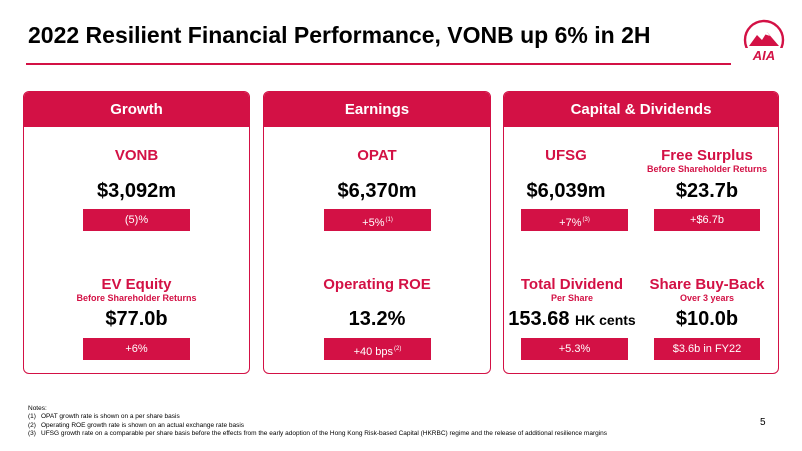 The image size is (802, 451). I want to click on total-dividend-value: 153.68 HK cents, so click(572, 319).